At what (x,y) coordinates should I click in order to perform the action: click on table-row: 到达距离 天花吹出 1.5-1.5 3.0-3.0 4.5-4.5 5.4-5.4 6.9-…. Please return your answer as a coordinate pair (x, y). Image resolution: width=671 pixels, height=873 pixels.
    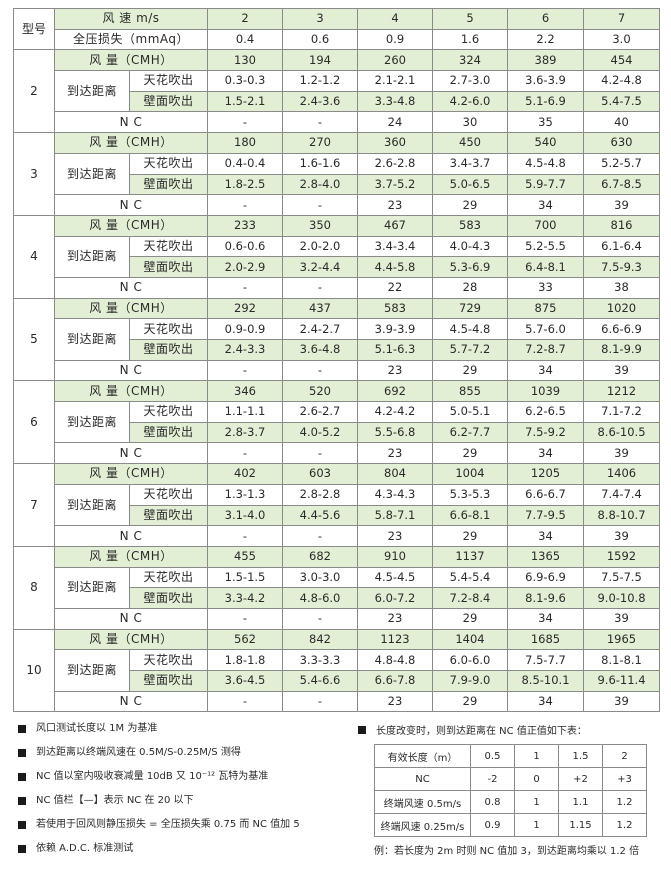
    Looking at the image, I should click on (337, 587).